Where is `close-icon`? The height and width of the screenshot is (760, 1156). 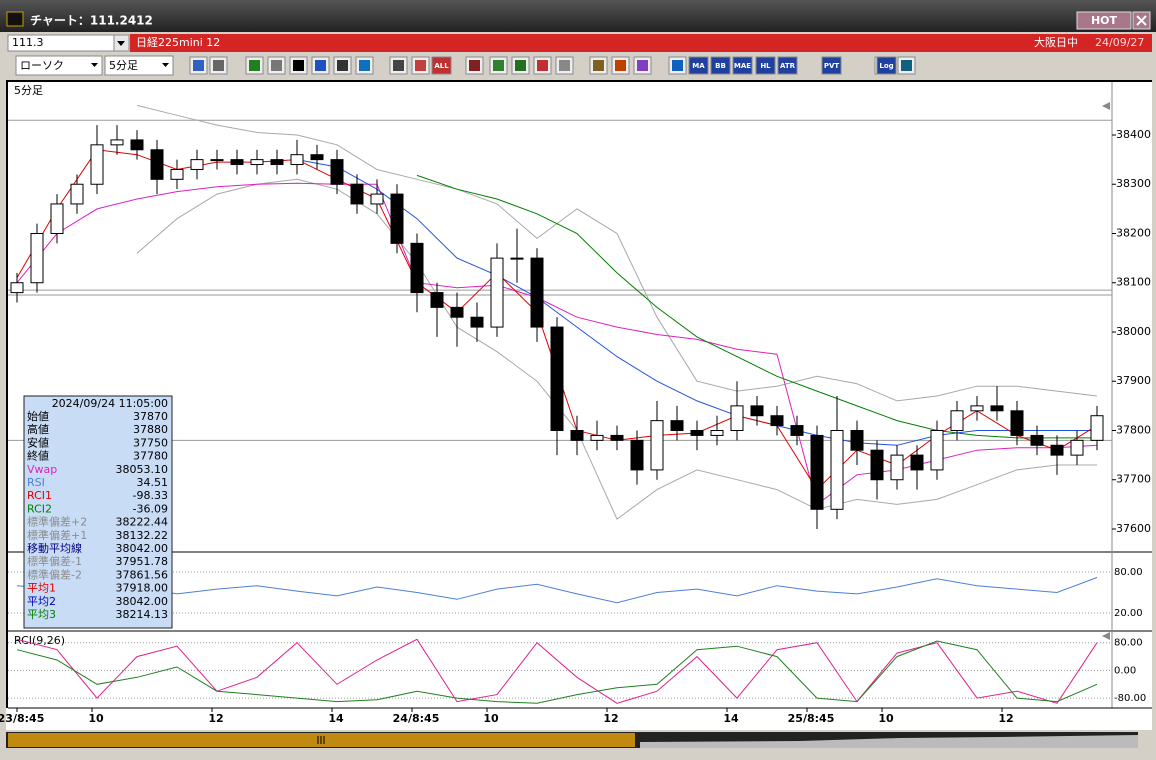
close-icon is located at coordinates (1141, 20).